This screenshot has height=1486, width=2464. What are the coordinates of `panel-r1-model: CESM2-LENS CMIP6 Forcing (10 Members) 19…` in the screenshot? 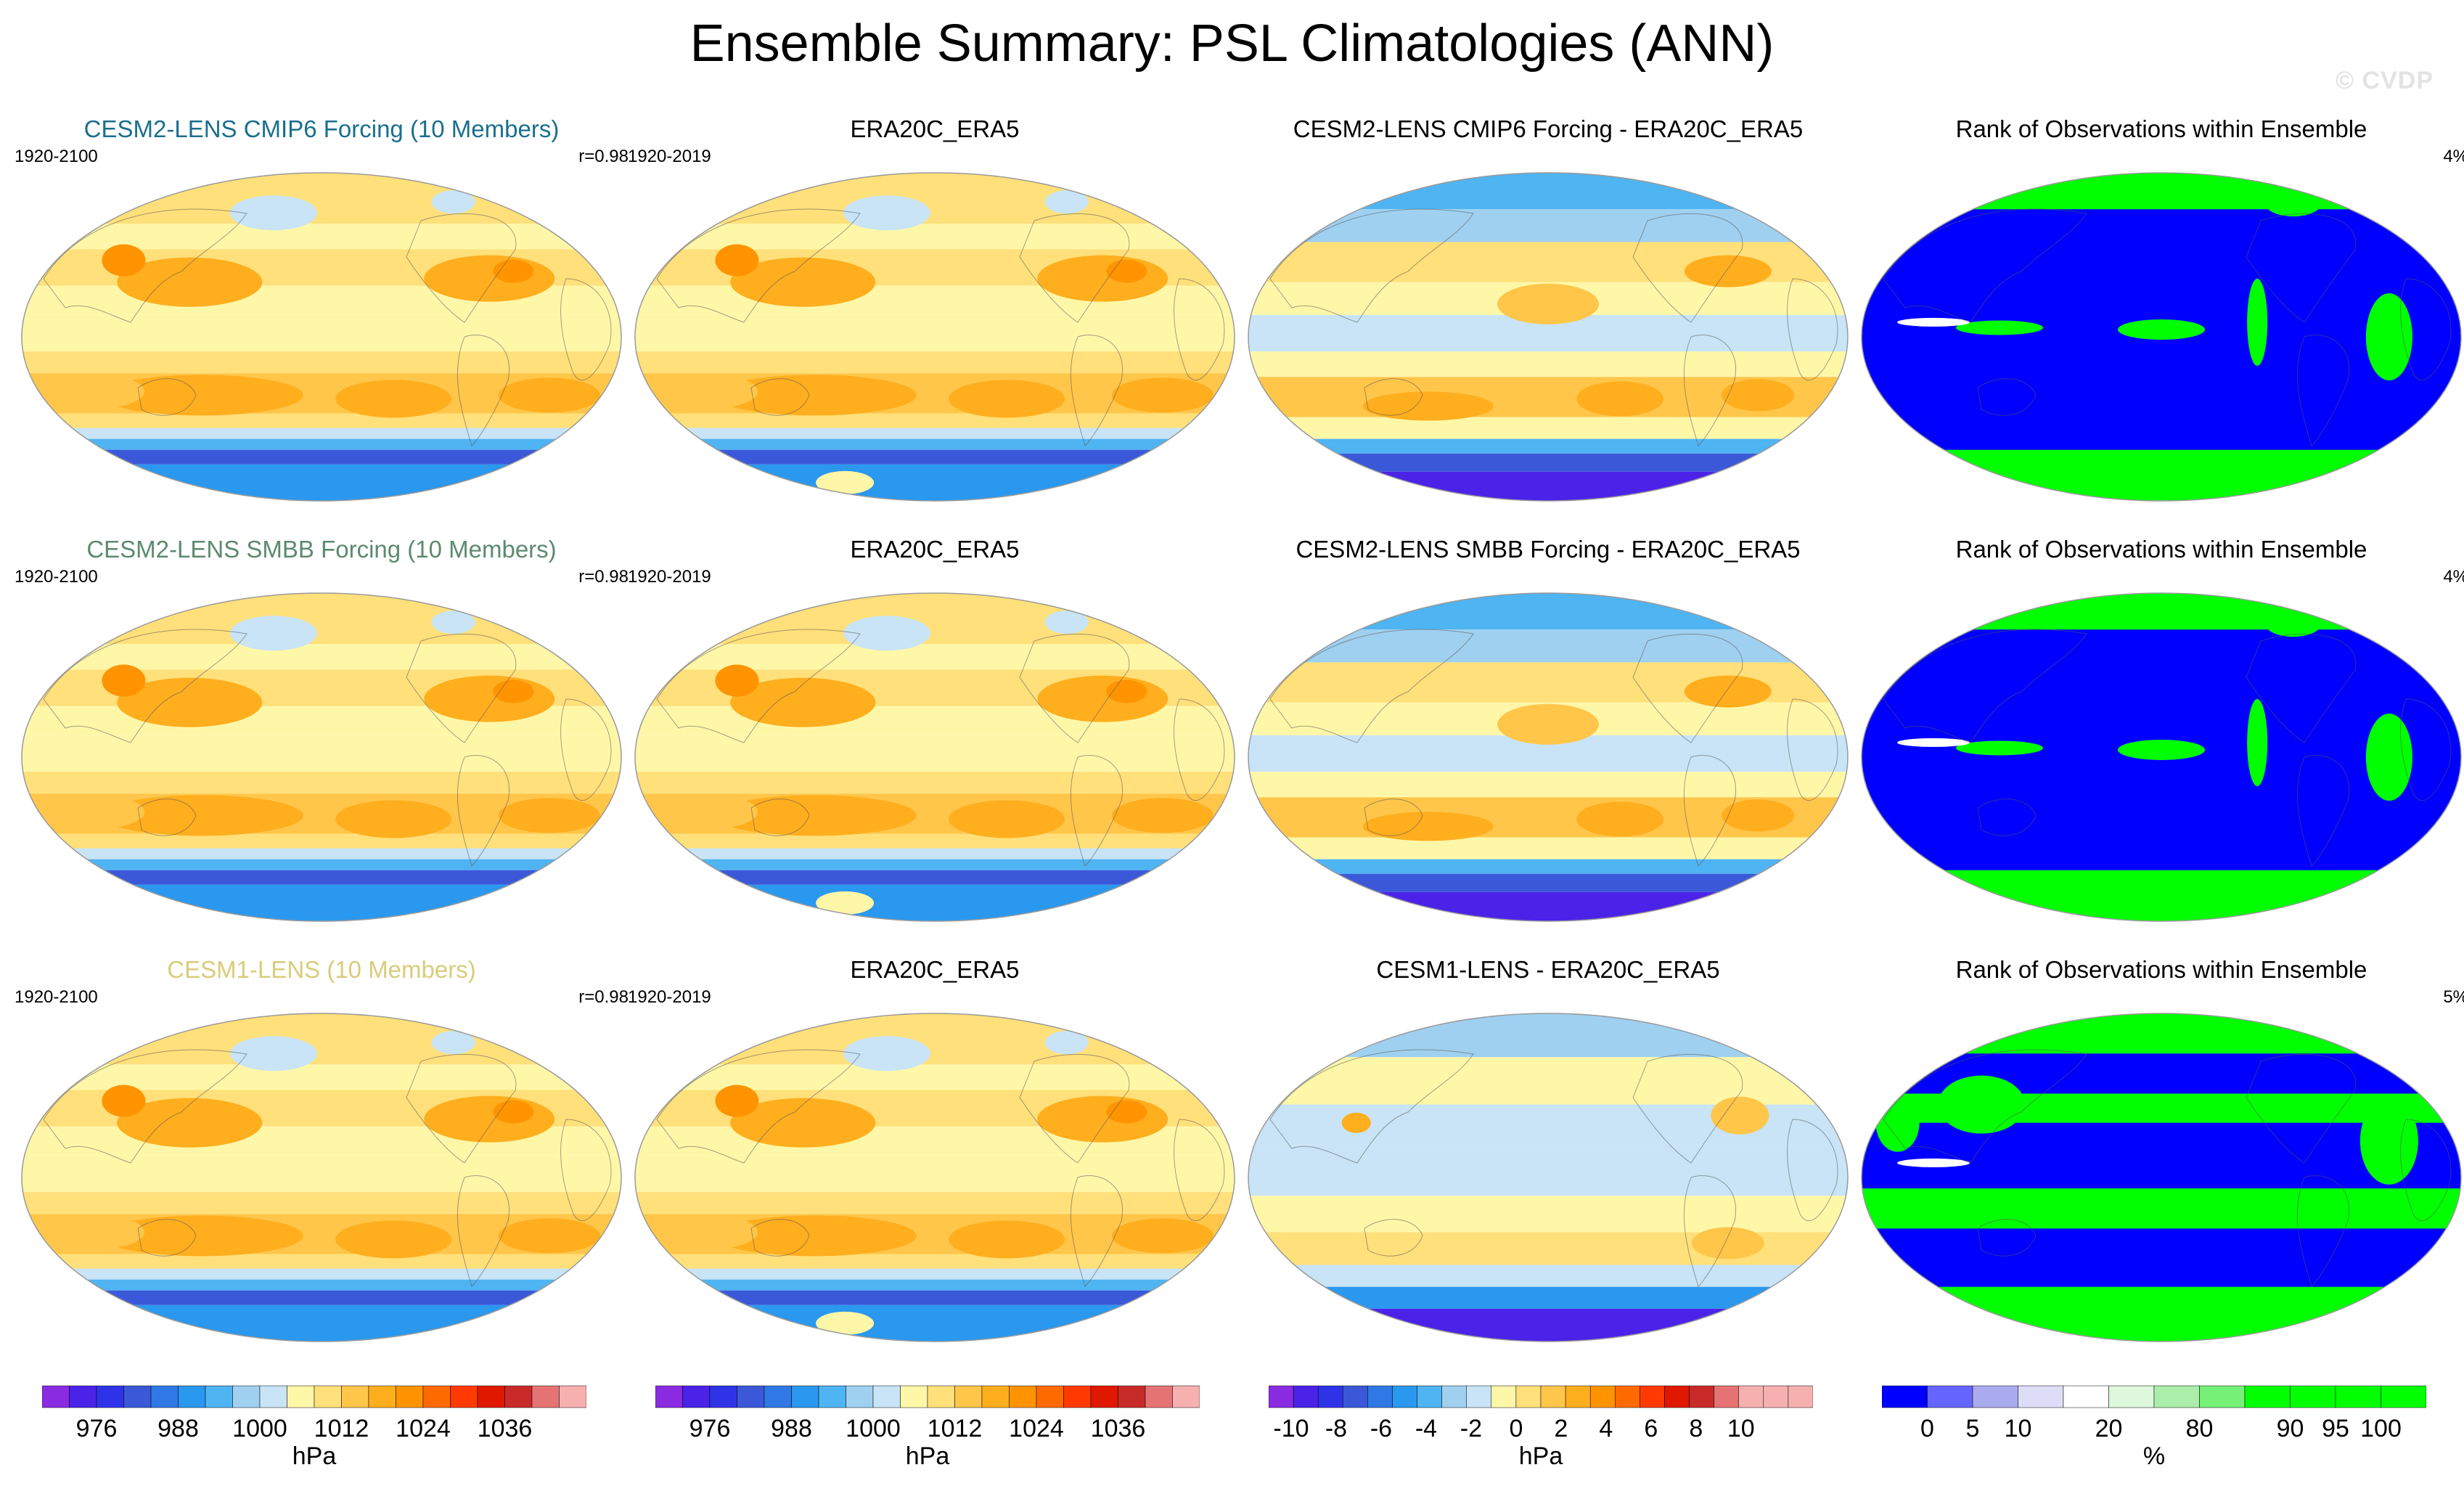 It's located at (322, 318).